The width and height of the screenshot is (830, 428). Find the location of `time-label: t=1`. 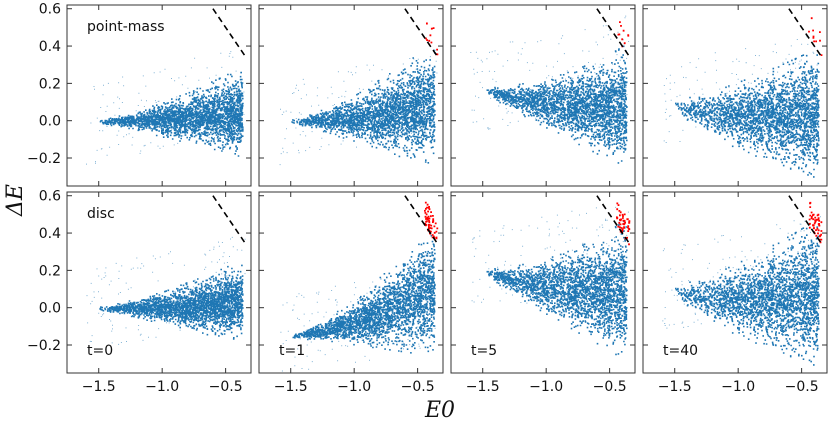

time-label: t=1 is located at coordinates (292, 351).